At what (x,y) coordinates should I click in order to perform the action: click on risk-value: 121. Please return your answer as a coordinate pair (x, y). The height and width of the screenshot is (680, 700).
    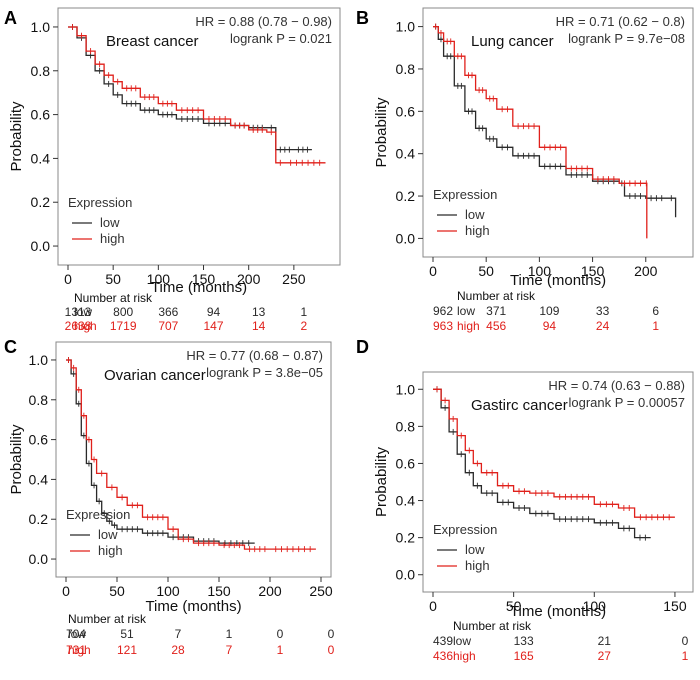
    Looking at the image, I should click on (127, 650).